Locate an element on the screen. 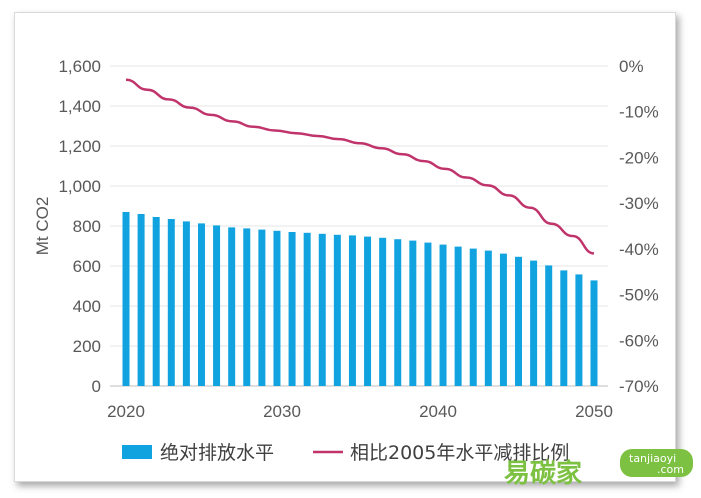 This screenshot has height=498, width=701. x-tick-label: 2020 is located at coordinates (126, 411).